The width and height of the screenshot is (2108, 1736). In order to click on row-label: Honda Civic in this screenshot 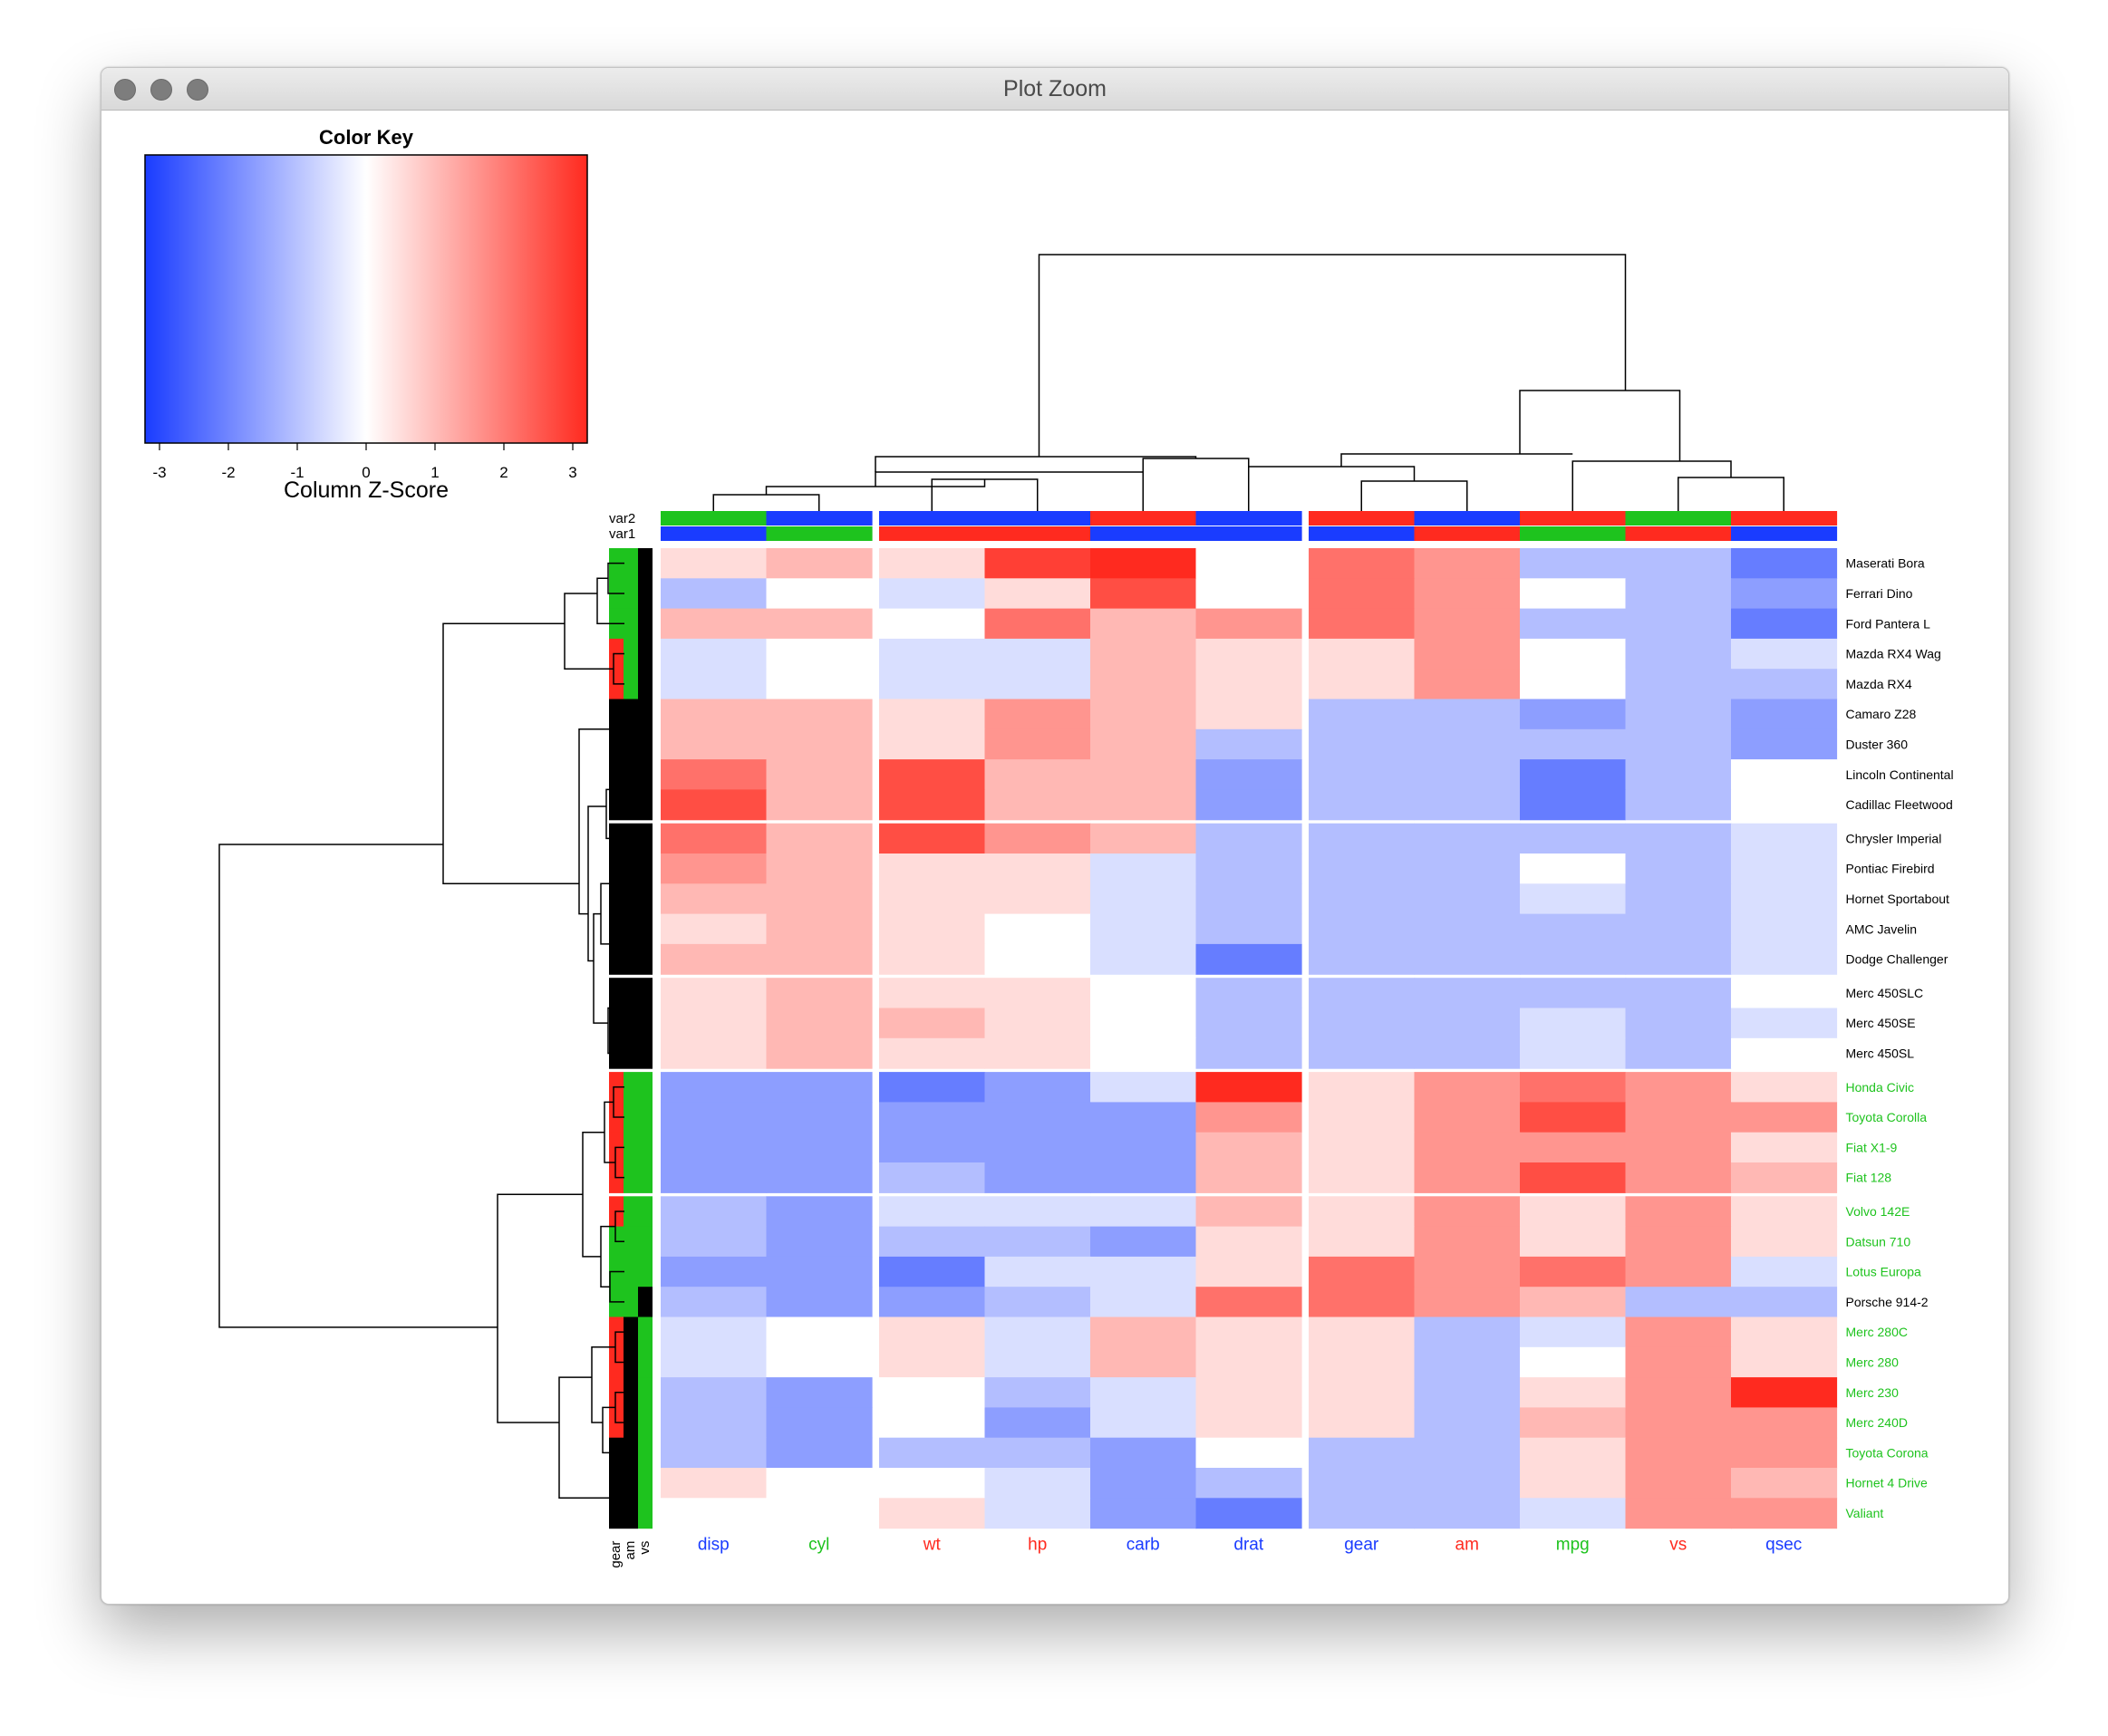, I will do `click(1880, 1087)`.